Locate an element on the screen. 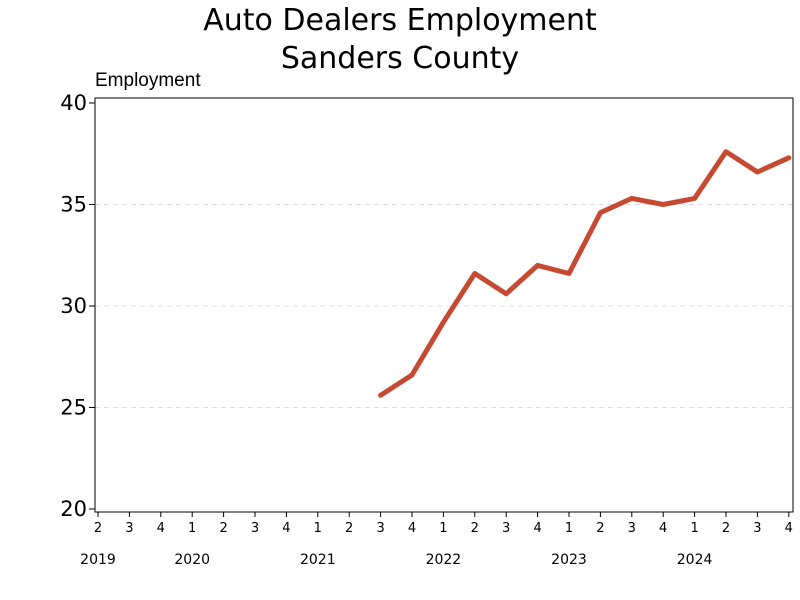 Image resolution: width=800 pixels, height=600 pixels. y-axis-label: Employment is located at coordinates (148, 80).